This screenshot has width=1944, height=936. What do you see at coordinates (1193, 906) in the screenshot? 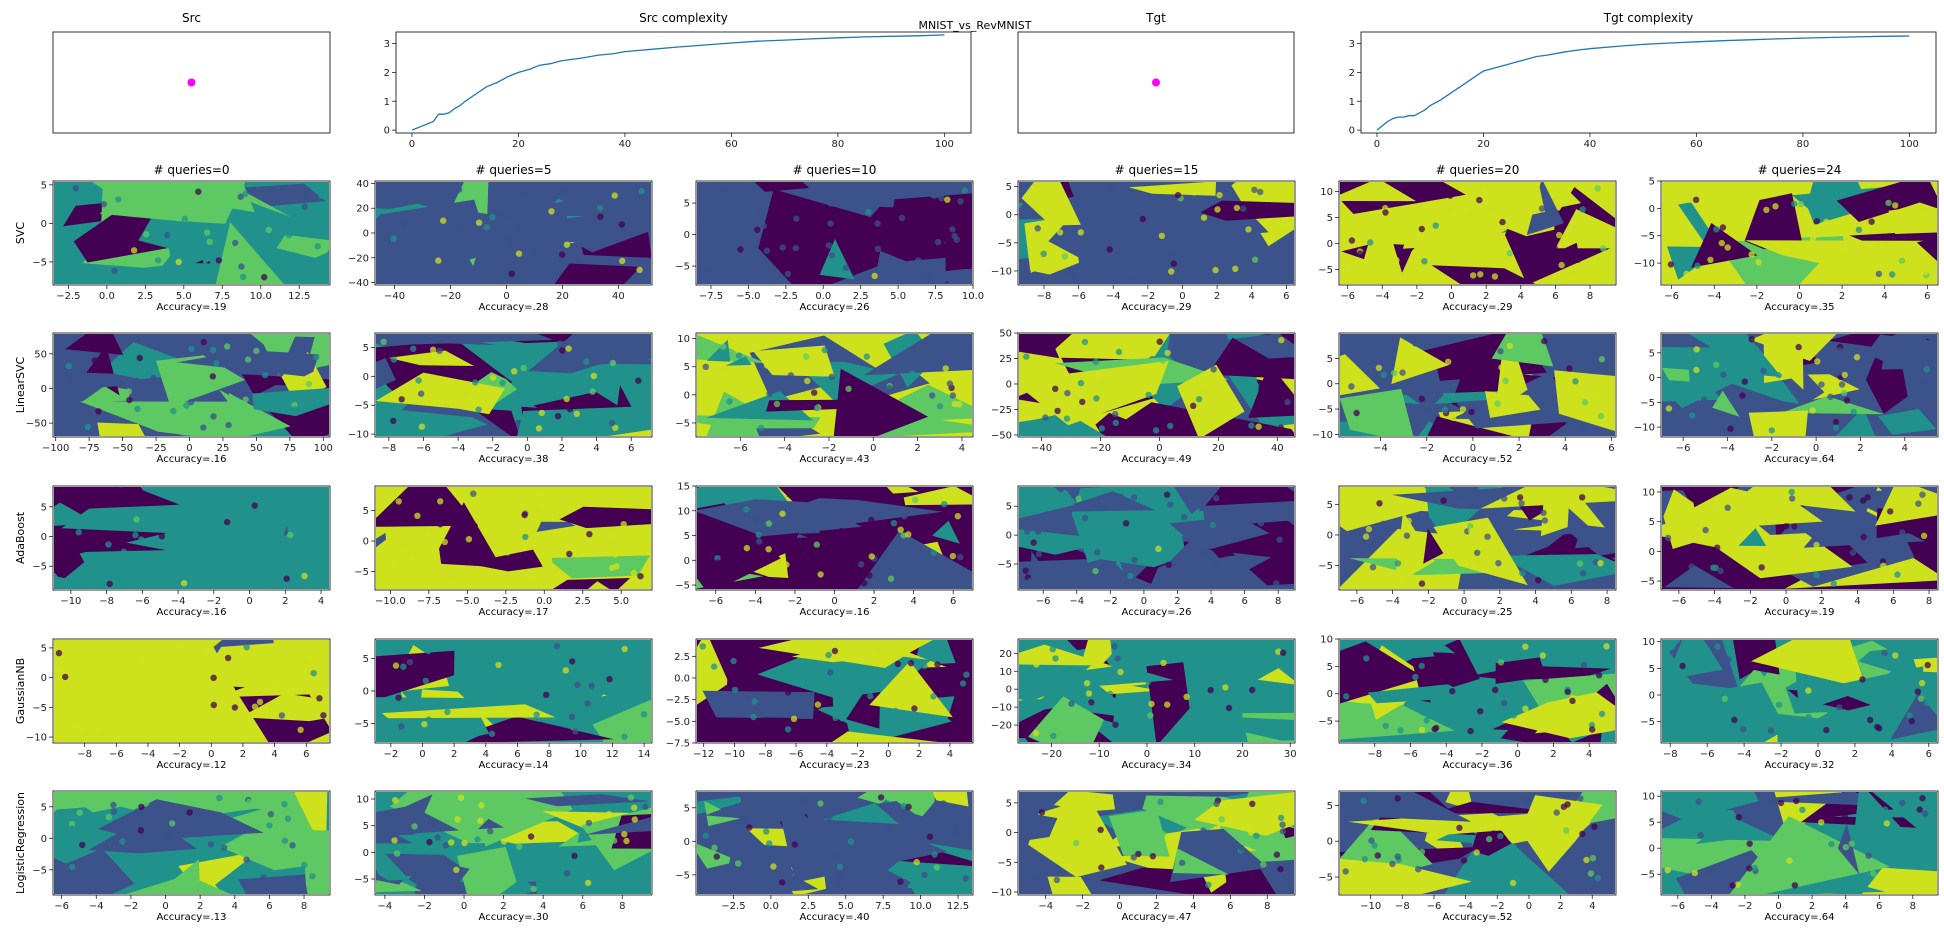
I see `panel-xtick-label: 4` at bounding box center [1193, 906].